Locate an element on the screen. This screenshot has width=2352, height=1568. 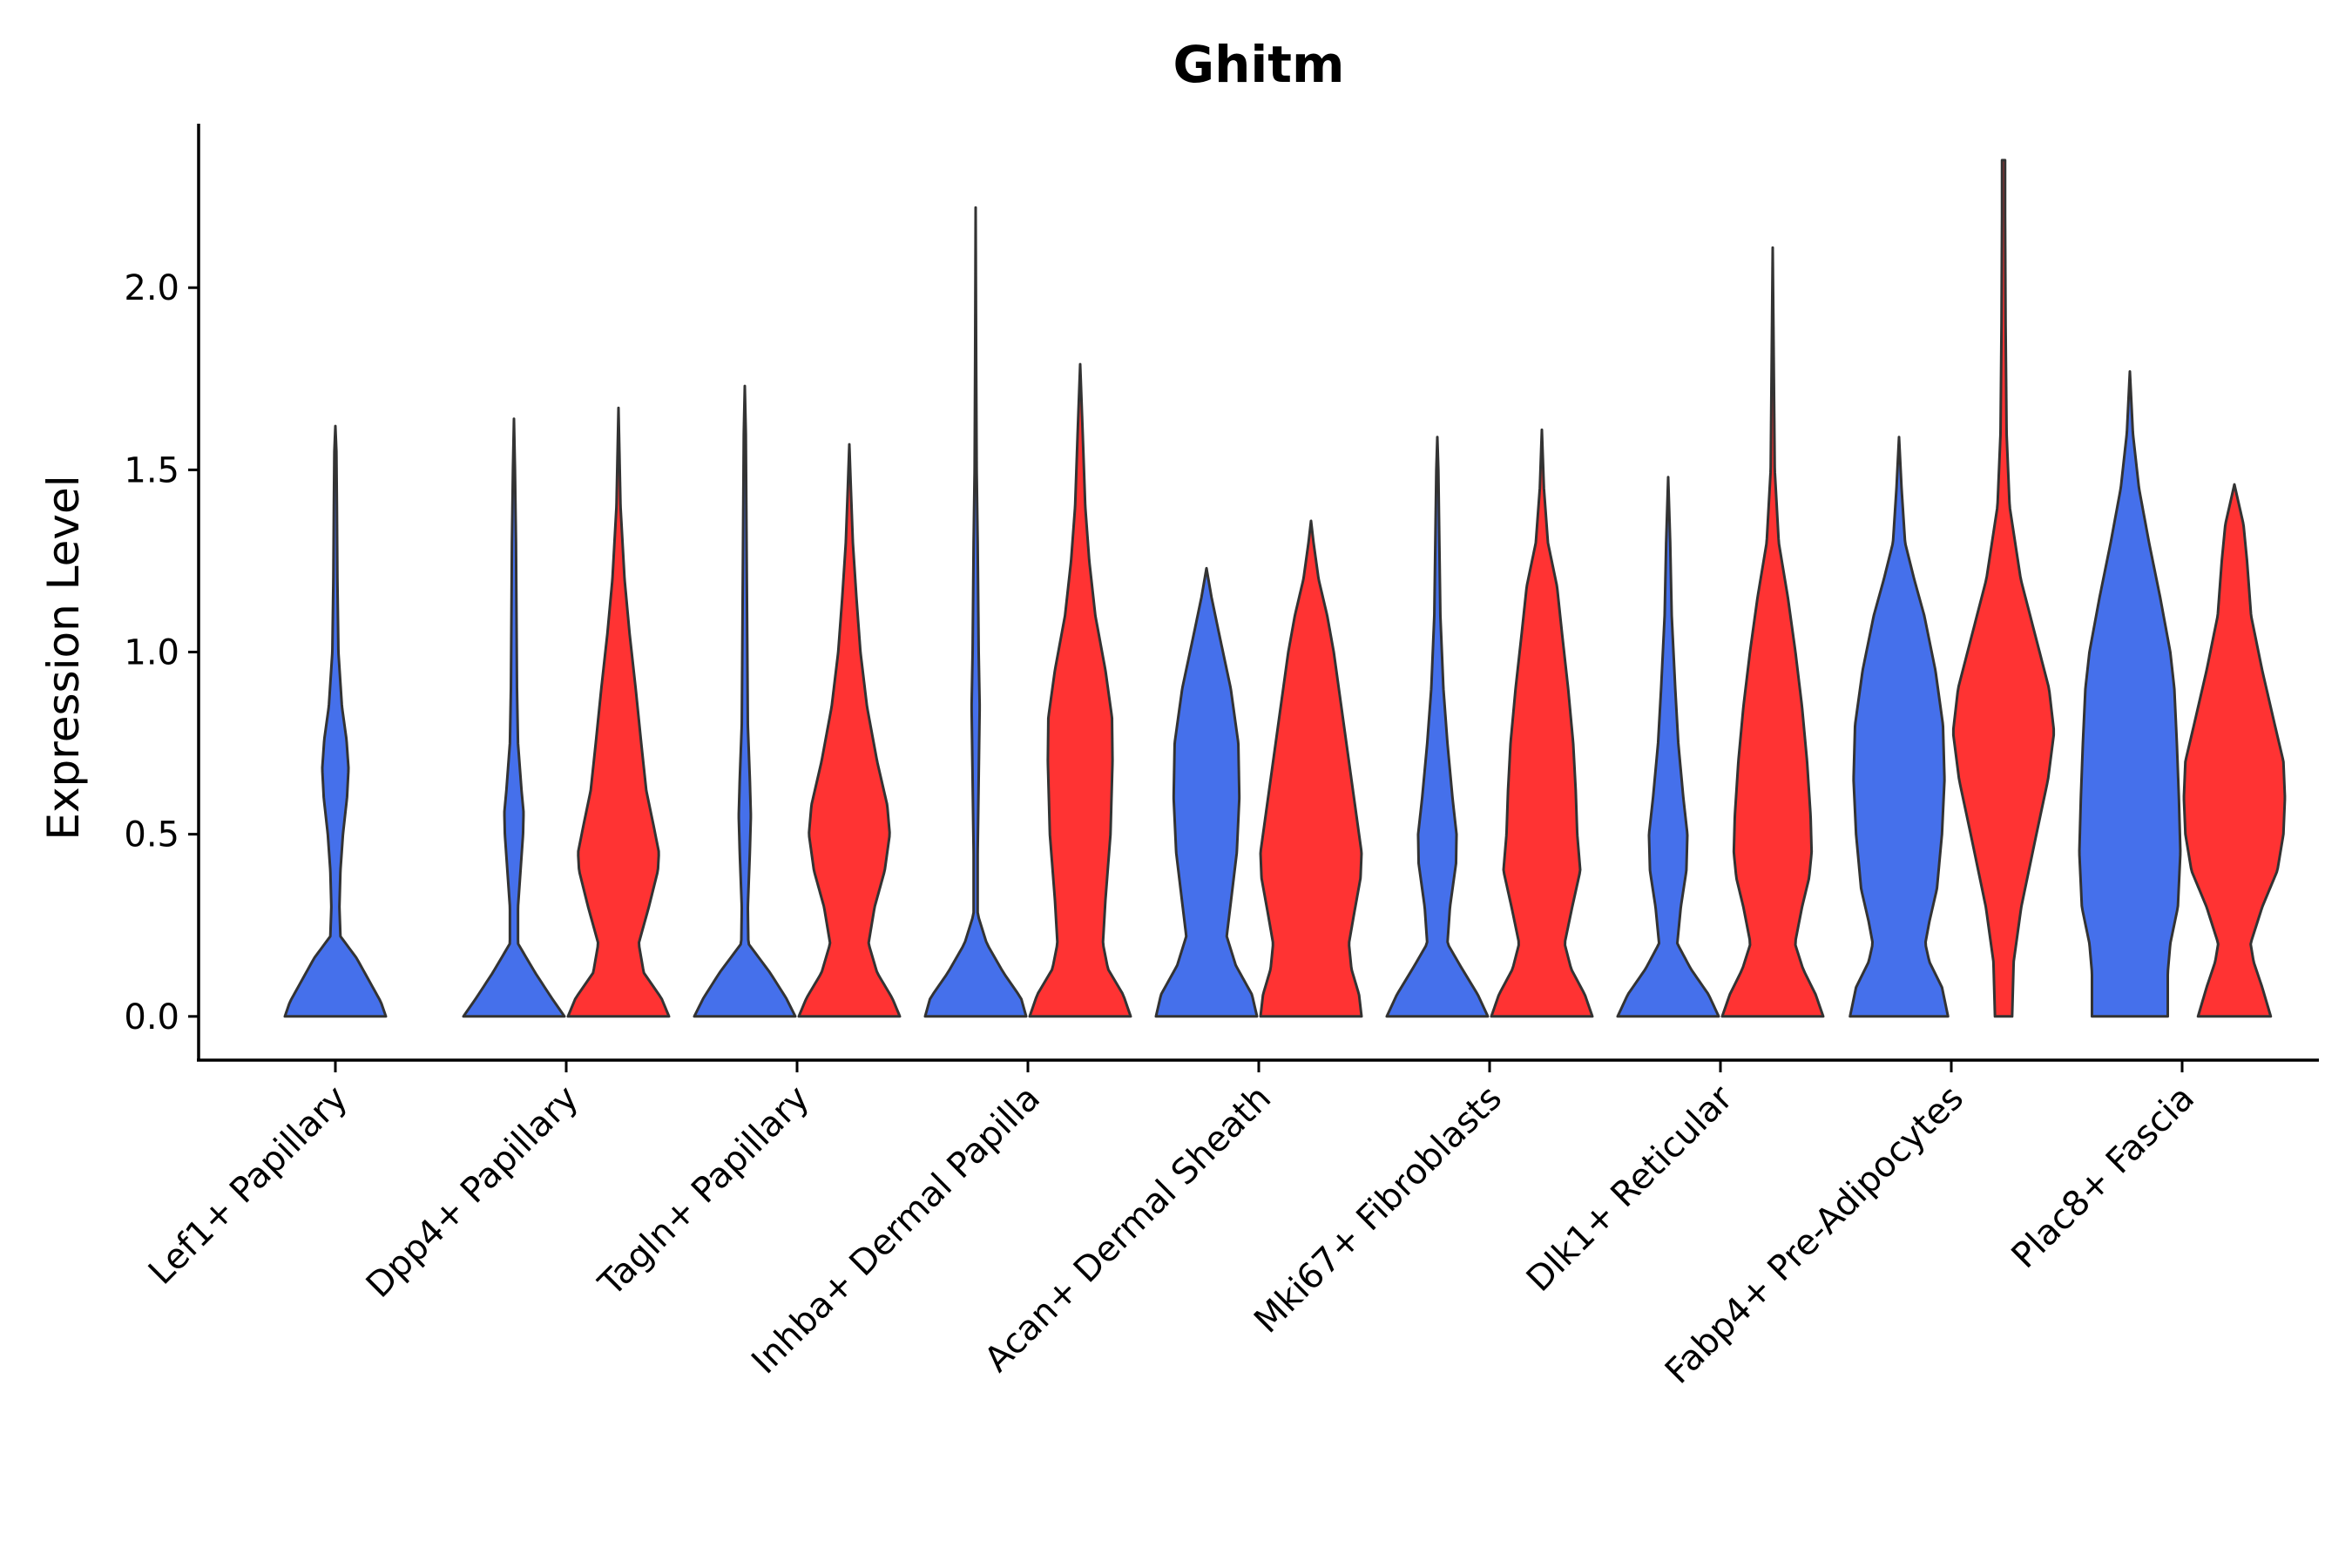
y-tick-label: 1.0 is located at coordinates (151, 653).